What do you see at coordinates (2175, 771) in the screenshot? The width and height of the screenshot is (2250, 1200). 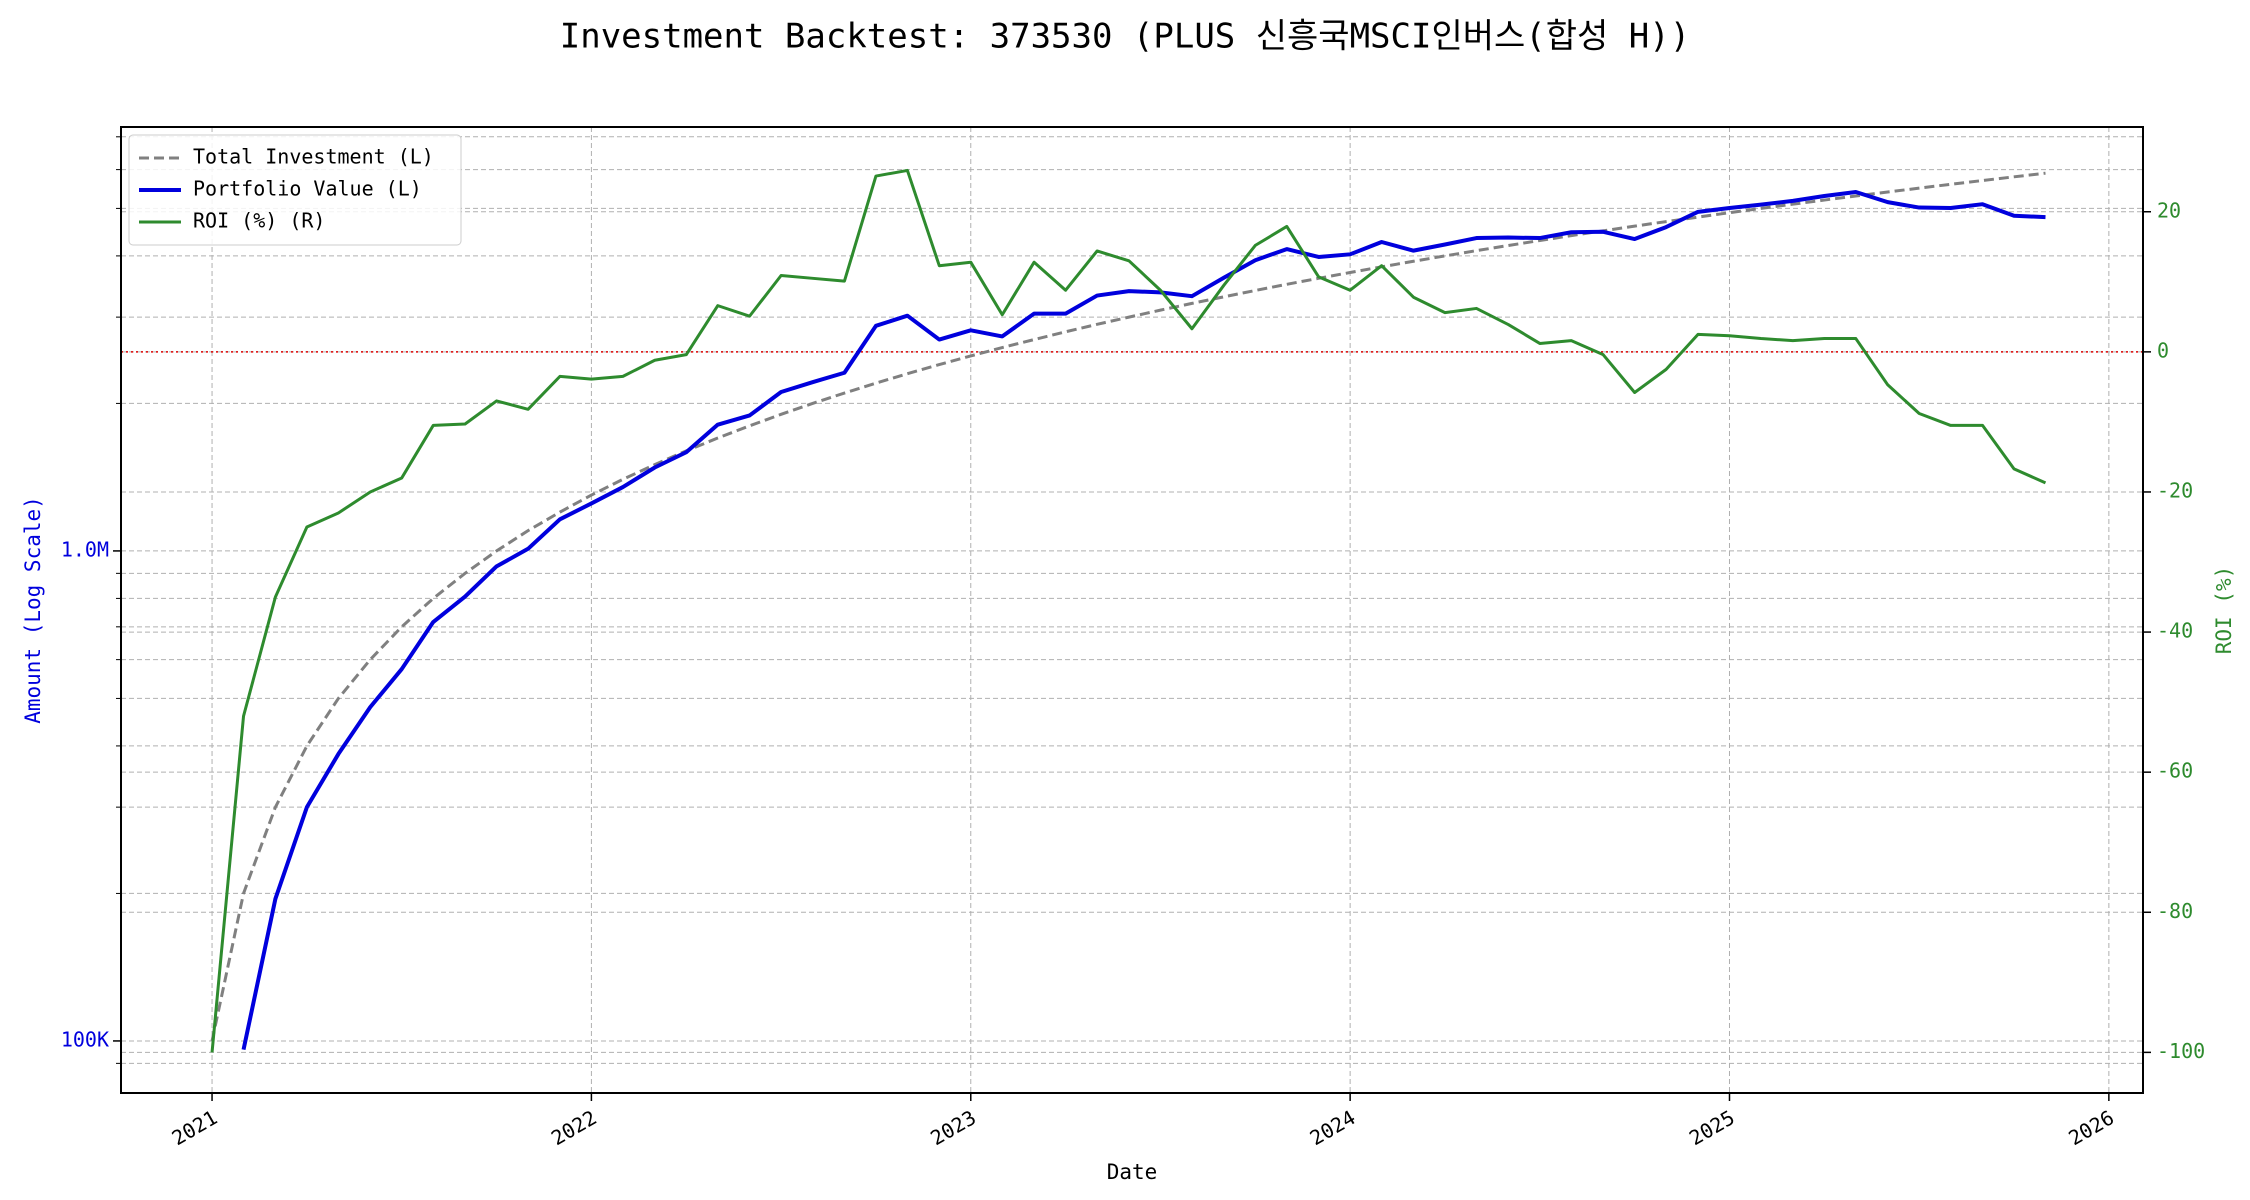 I see `y2-tick-label: -60` at bounding box center [2175, 771].